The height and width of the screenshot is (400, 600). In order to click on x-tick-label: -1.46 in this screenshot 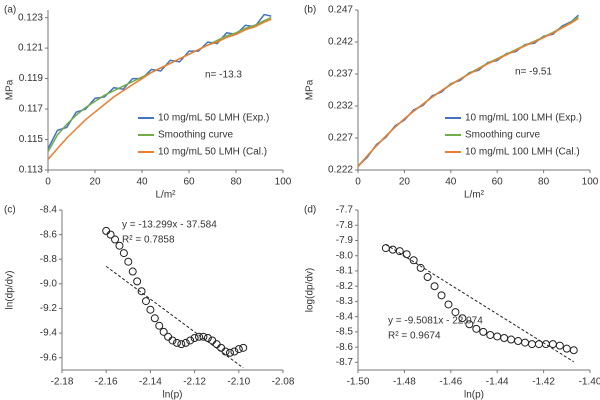, I will do `click(450, 382)`.